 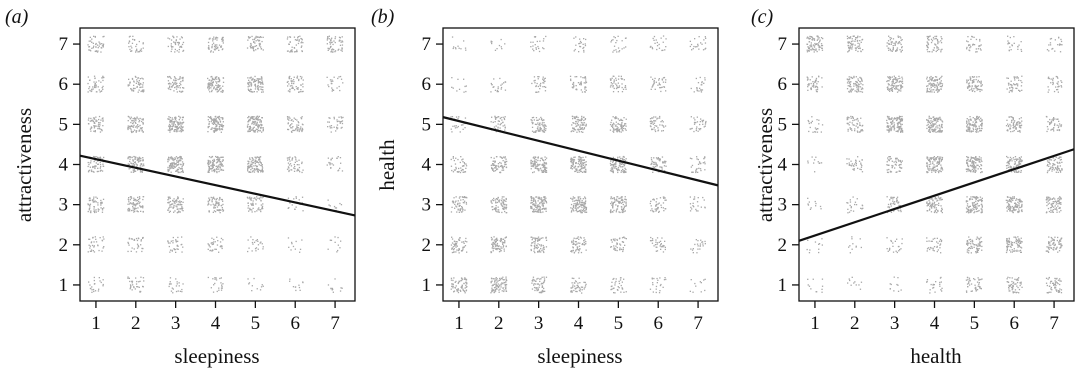 What do you see at coordinates (24, 165) in the screenshot?
I see `panel-a-y-axis-label: attractiveness` at bounding box center [24, 165].